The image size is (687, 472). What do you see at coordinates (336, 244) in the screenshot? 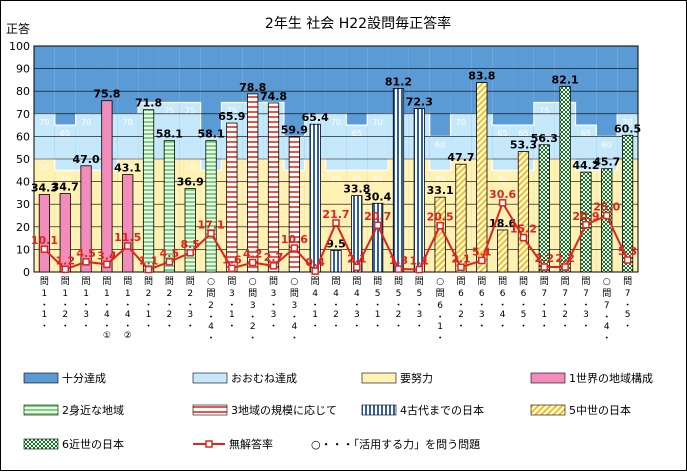
I see `bar-value-label: 9.5` at bounding box center [336, 244].